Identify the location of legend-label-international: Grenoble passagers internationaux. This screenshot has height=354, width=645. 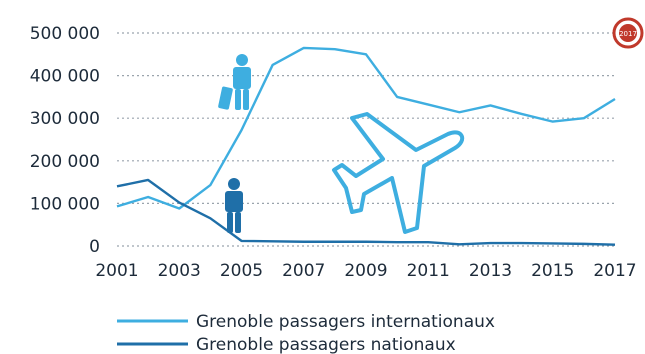
(345, 322).